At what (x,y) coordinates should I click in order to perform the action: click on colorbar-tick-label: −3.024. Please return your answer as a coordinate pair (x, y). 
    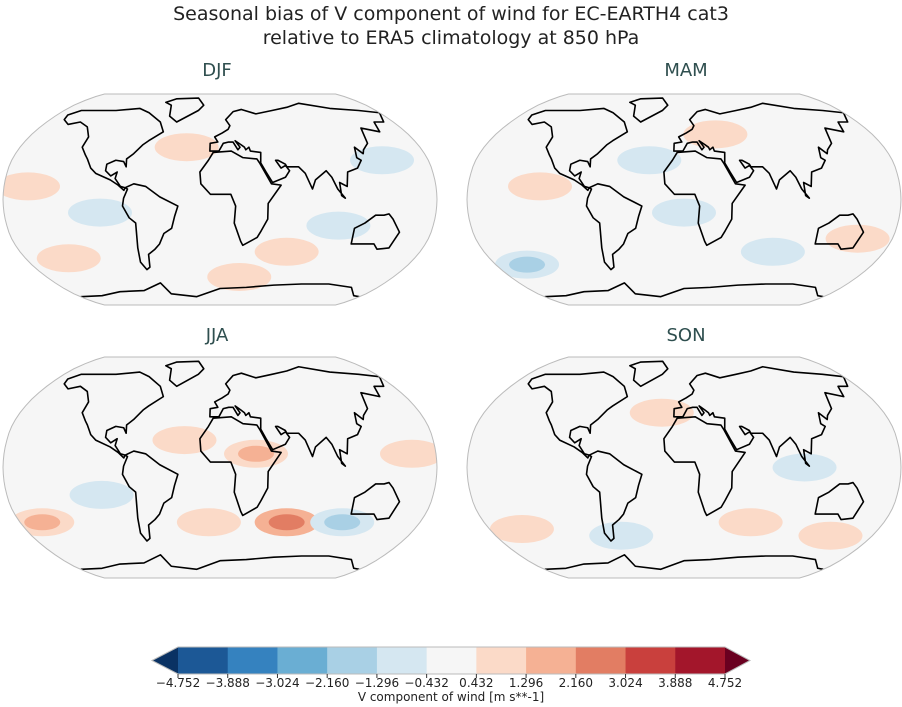
    Looking at the image, I should click on (277, 683).